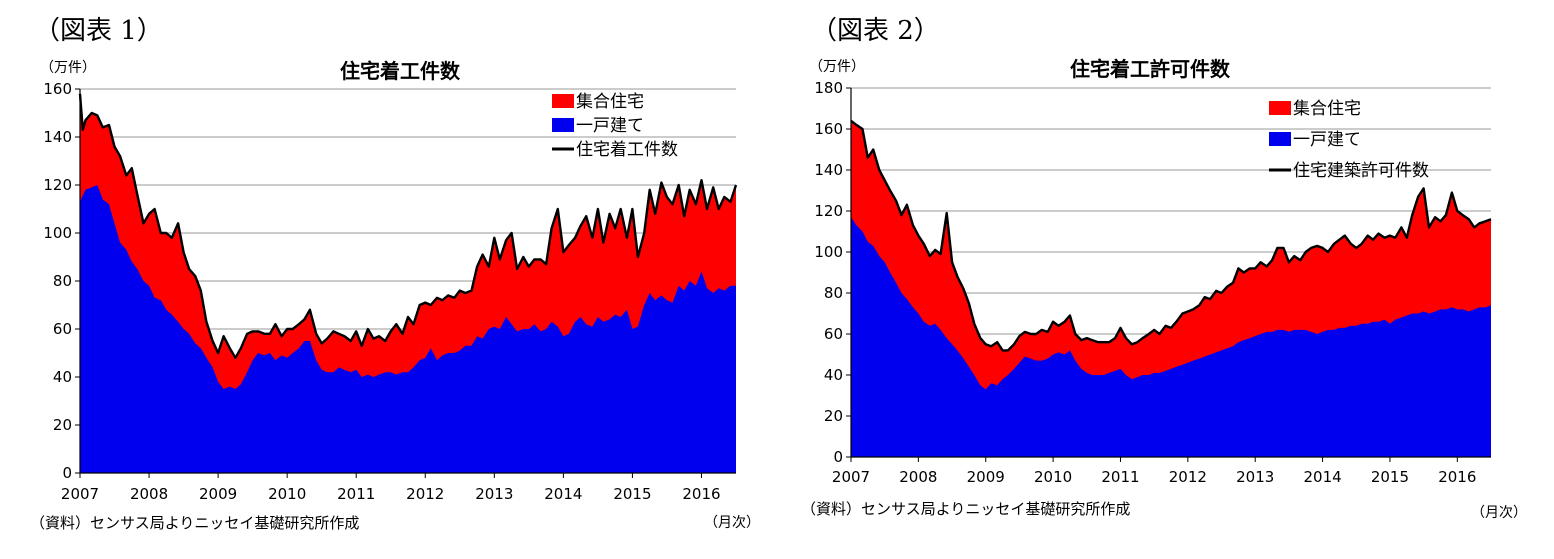  Describe the element at coordinates (1361, 171) in the screenshot. I see `legend-label: 住宅建築許可件数` at that location.